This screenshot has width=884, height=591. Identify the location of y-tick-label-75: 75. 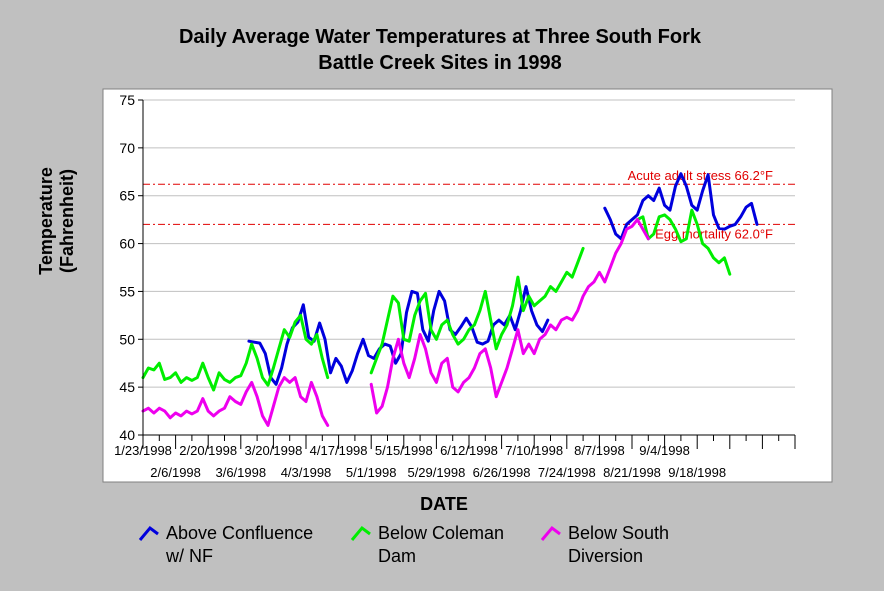
(127, 100).